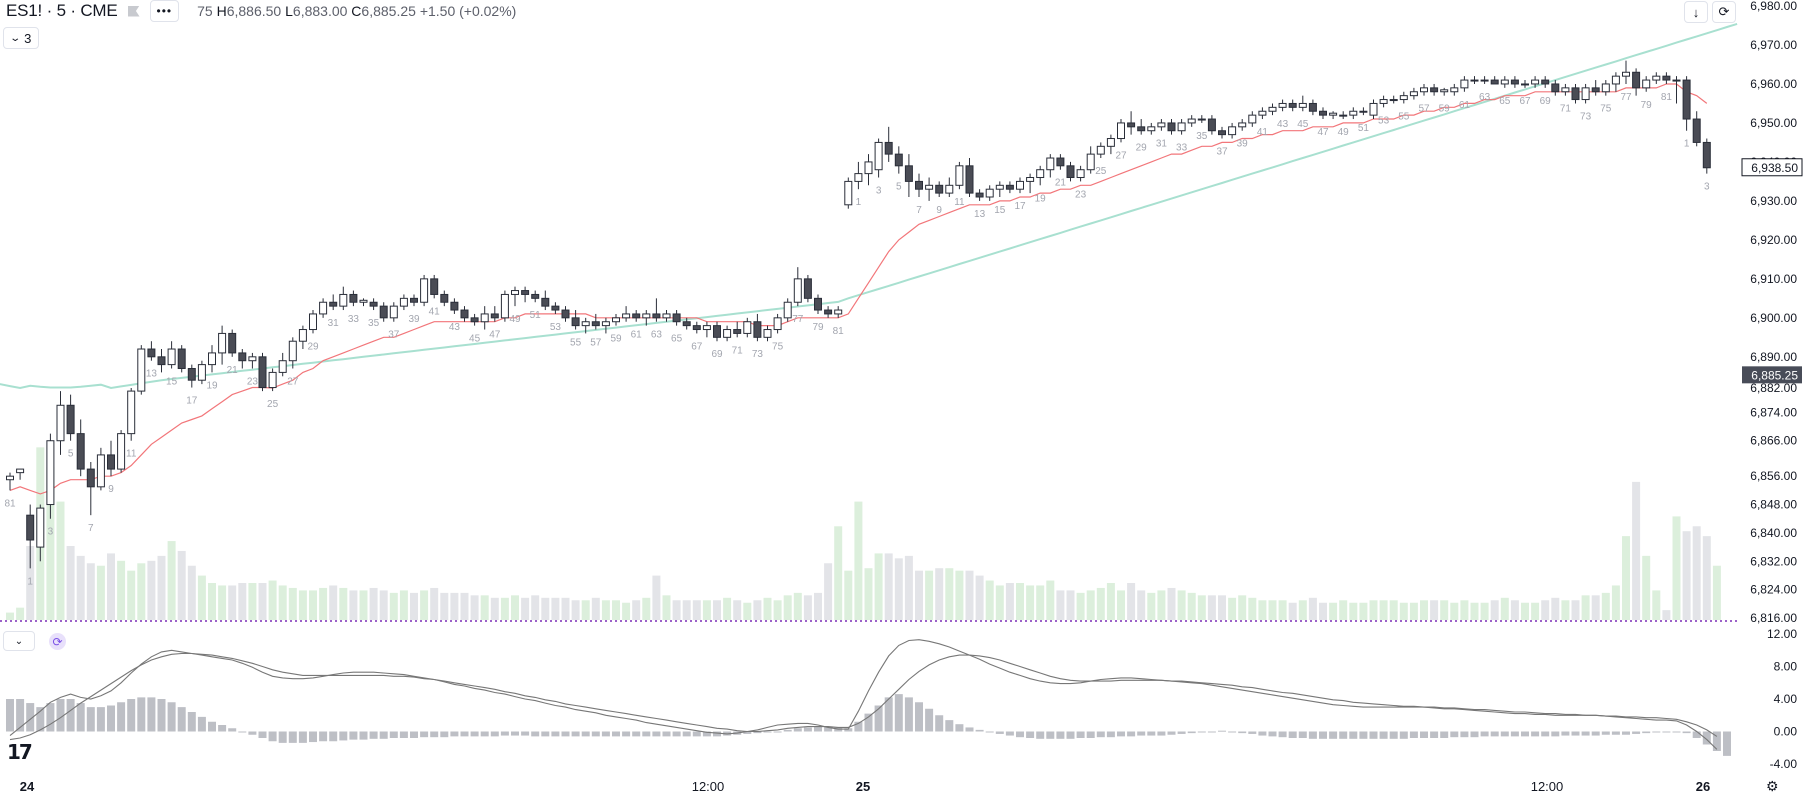  What do you see at coordinates (1485, 97) in the screenshot?
I see `bar-count-label: 63` at bounding box center [1485, 97].